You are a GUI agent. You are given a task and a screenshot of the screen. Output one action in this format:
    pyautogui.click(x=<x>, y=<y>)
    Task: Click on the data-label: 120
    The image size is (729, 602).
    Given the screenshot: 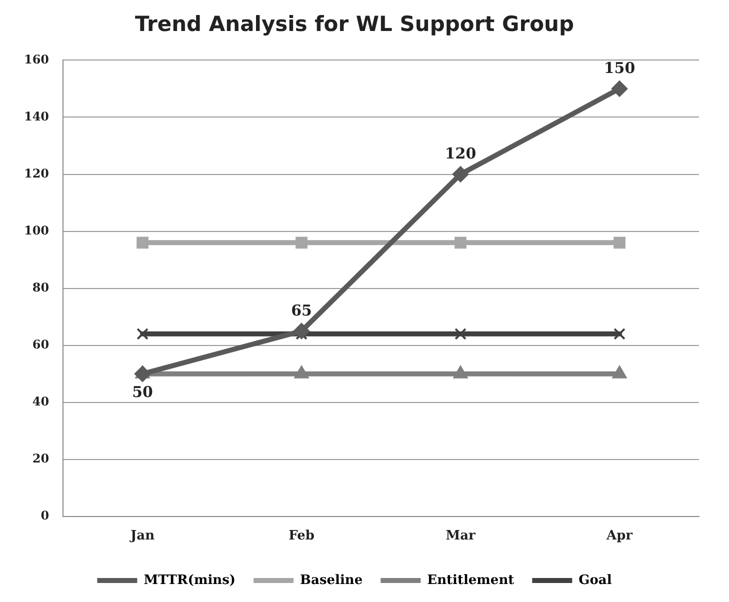 What is the action you would take?
    pyautogui.click(x=460, y=153)
    